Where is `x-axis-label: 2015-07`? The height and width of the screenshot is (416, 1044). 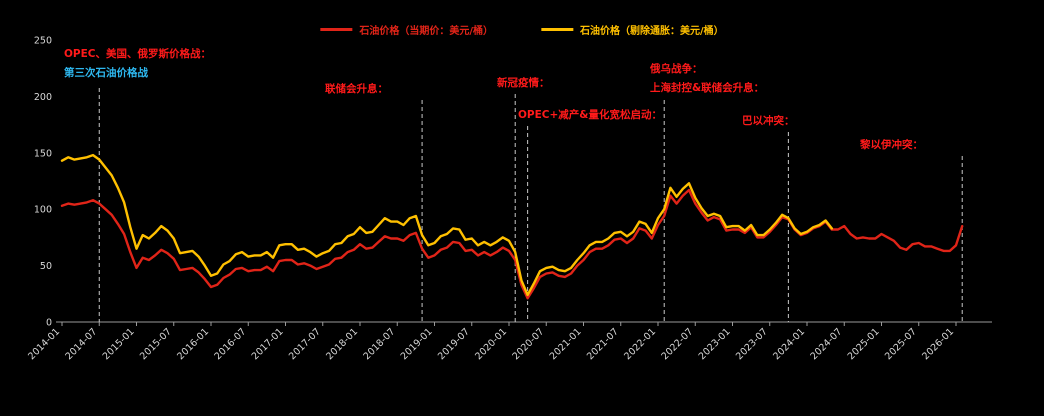 x-axis-label: 2015-07 is located at coordinates (156, 344).